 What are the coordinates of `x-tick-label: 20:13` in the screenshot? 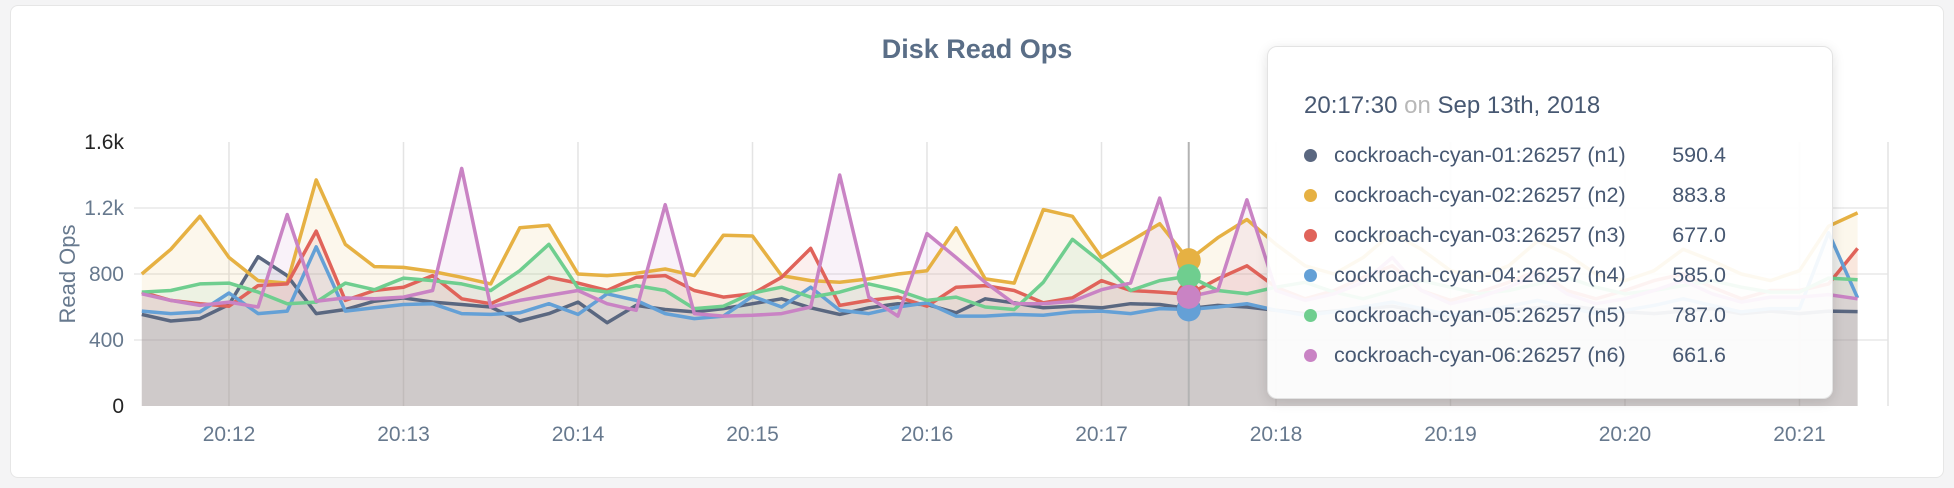 It's located at (403, 434).